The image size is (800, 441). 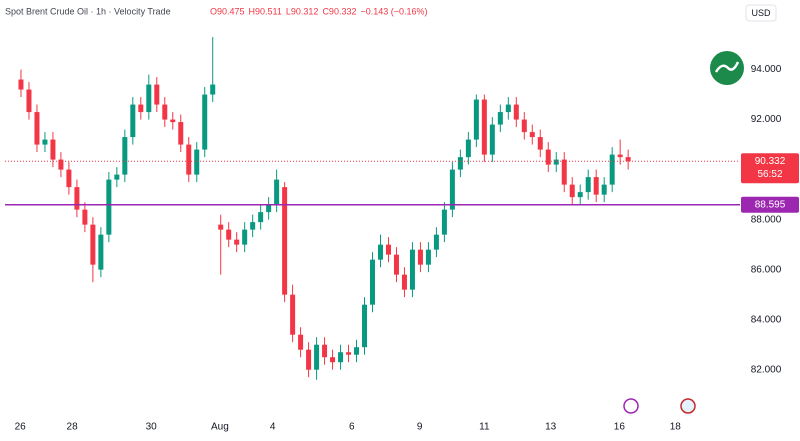 I want to click on ohlc-value: C90.332, so click(x=339, y=11).